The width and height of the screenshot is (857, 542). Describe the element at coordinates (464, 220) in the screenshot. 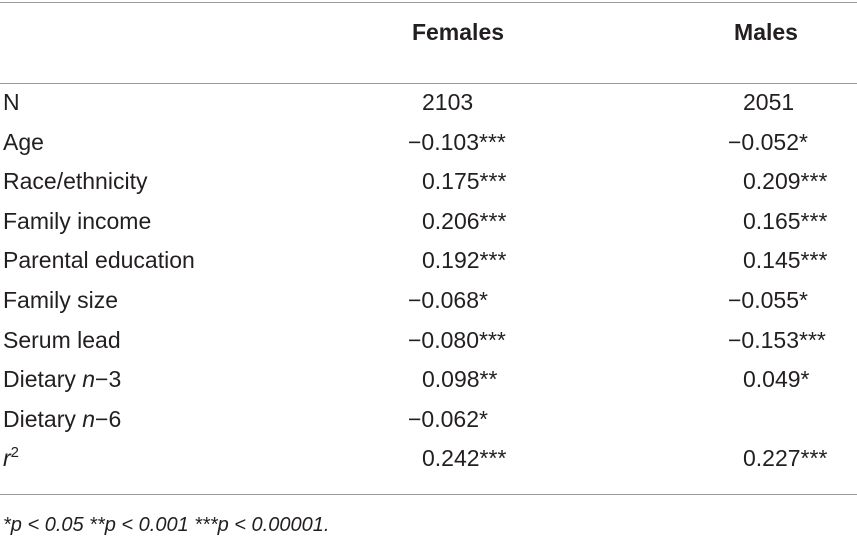

I see `value-cell: 0.206***` at that location.